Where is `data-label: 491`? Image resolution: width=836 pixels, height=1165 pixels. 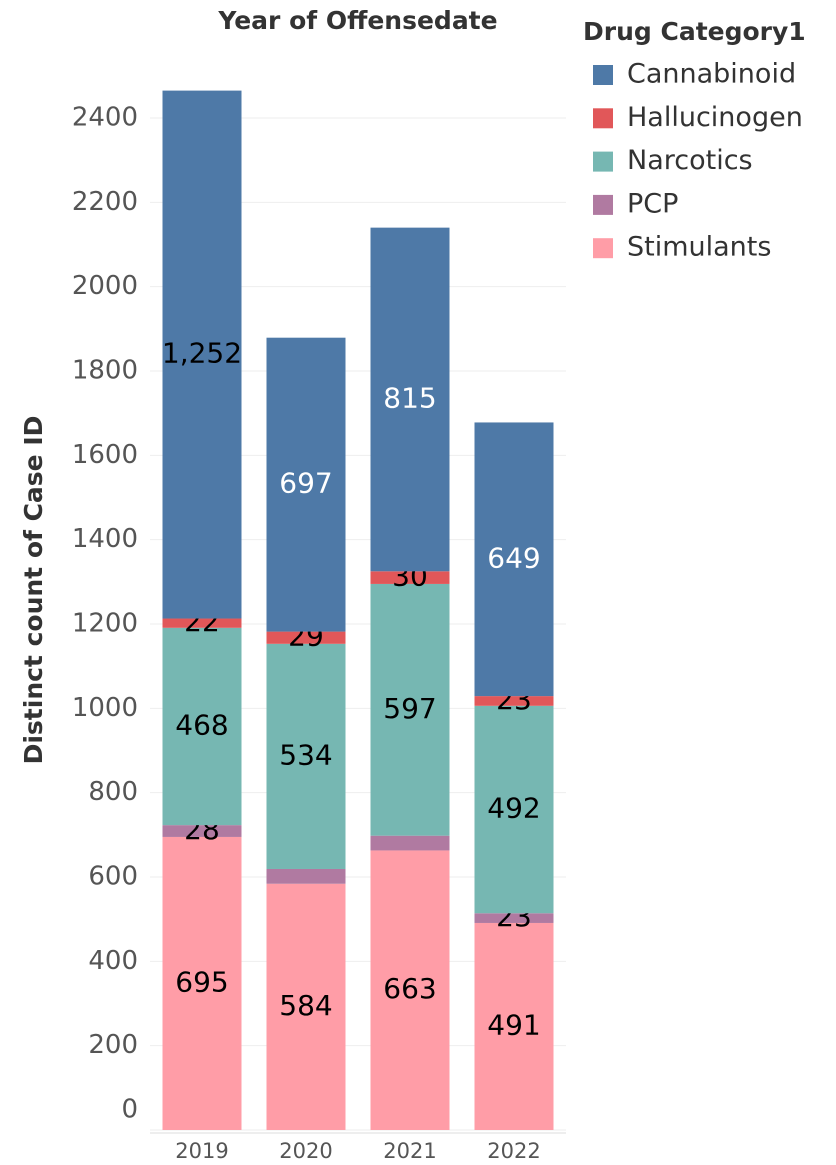 data-label: 491 is located at coordinates (513, 1024).